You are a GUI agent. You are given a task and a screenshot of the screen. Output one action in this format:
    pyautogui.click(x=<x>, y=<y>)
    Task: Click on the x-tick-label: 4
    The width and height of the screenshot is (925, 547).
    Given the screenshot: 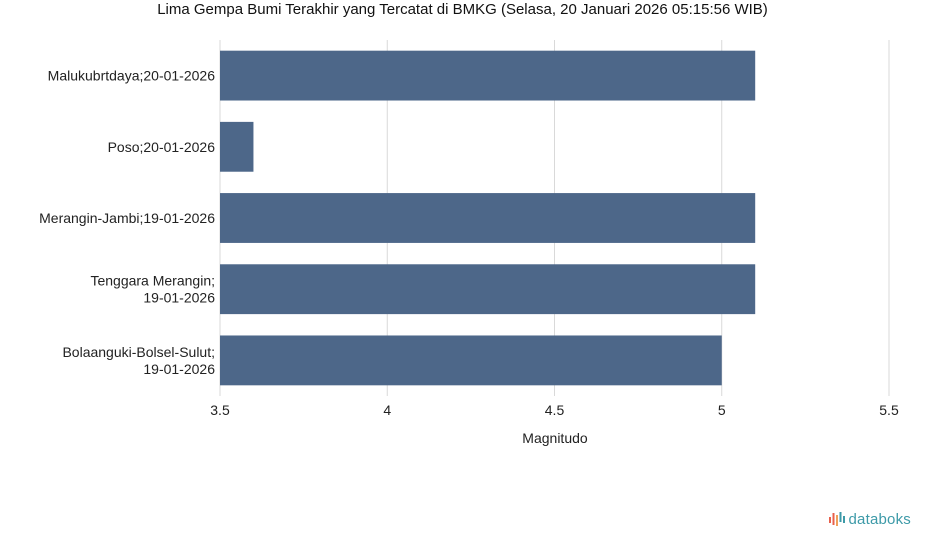 What is the action you would take?
    pyautogui.click(x=387, y=410)
    